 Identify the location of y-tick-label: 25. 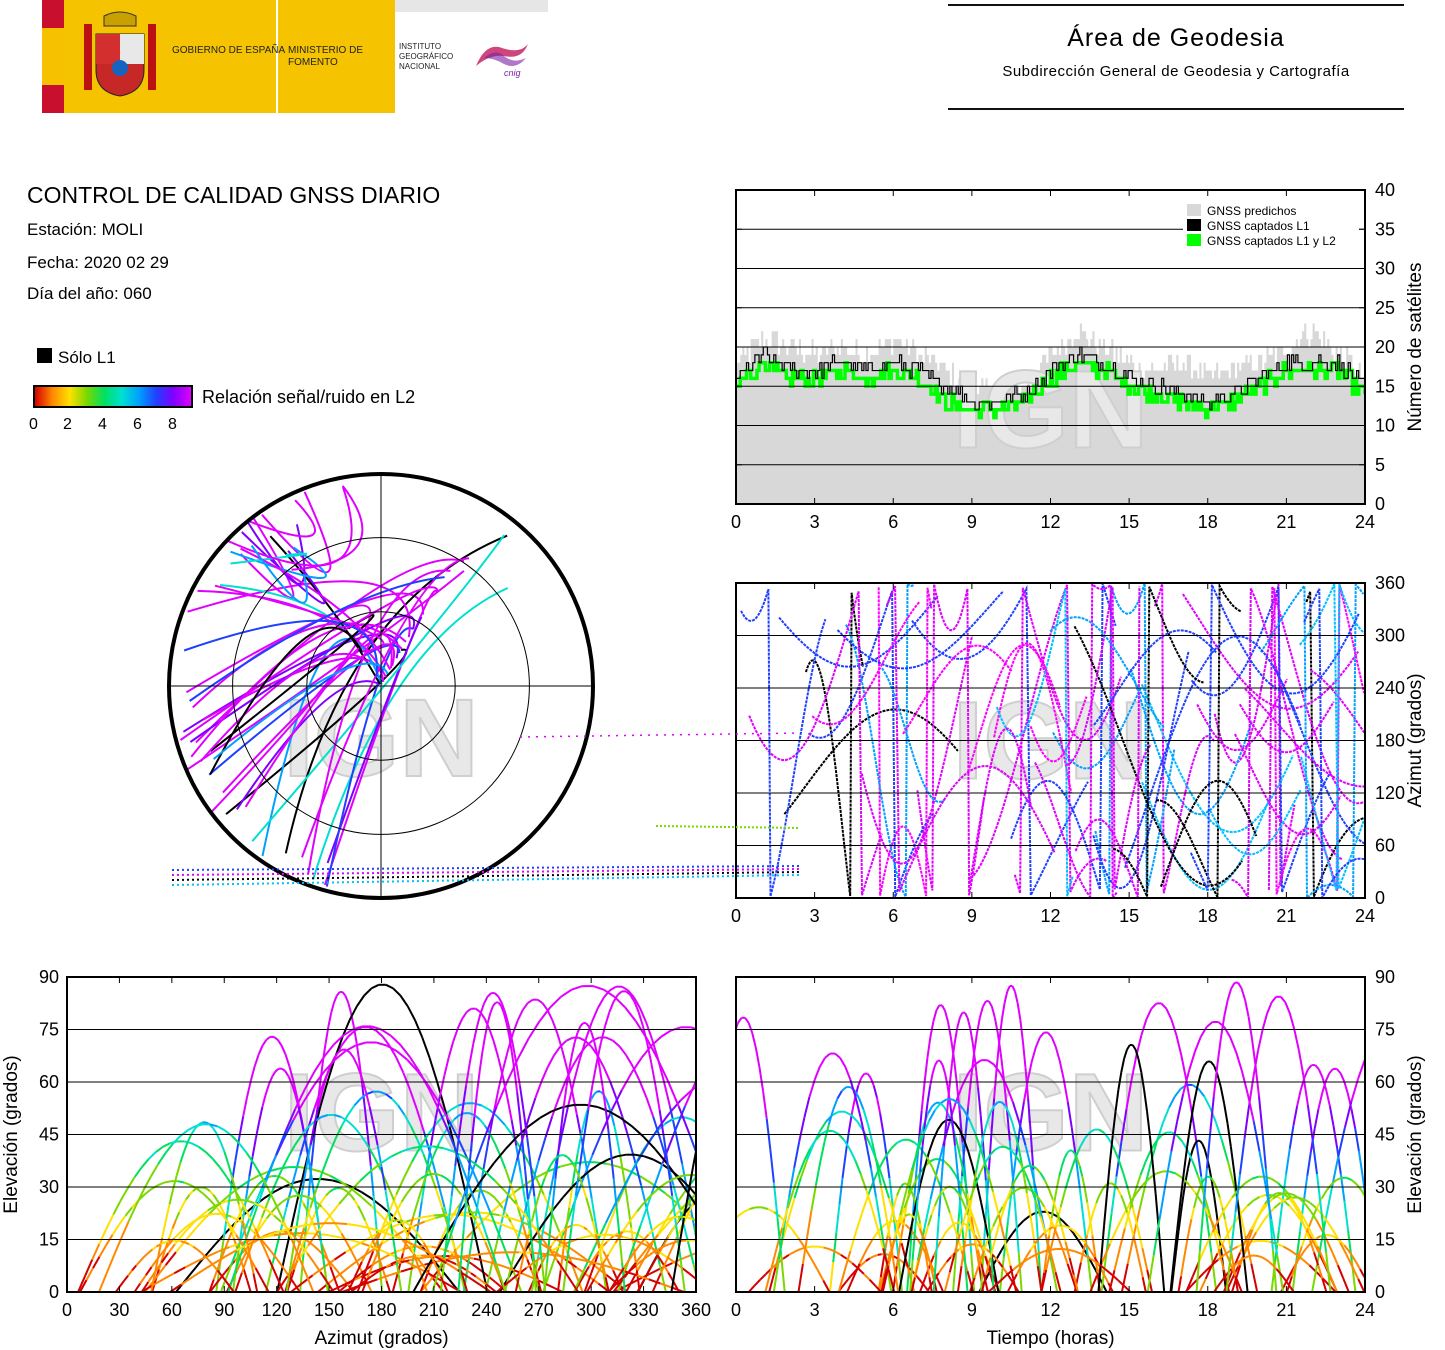
(1385, 308).